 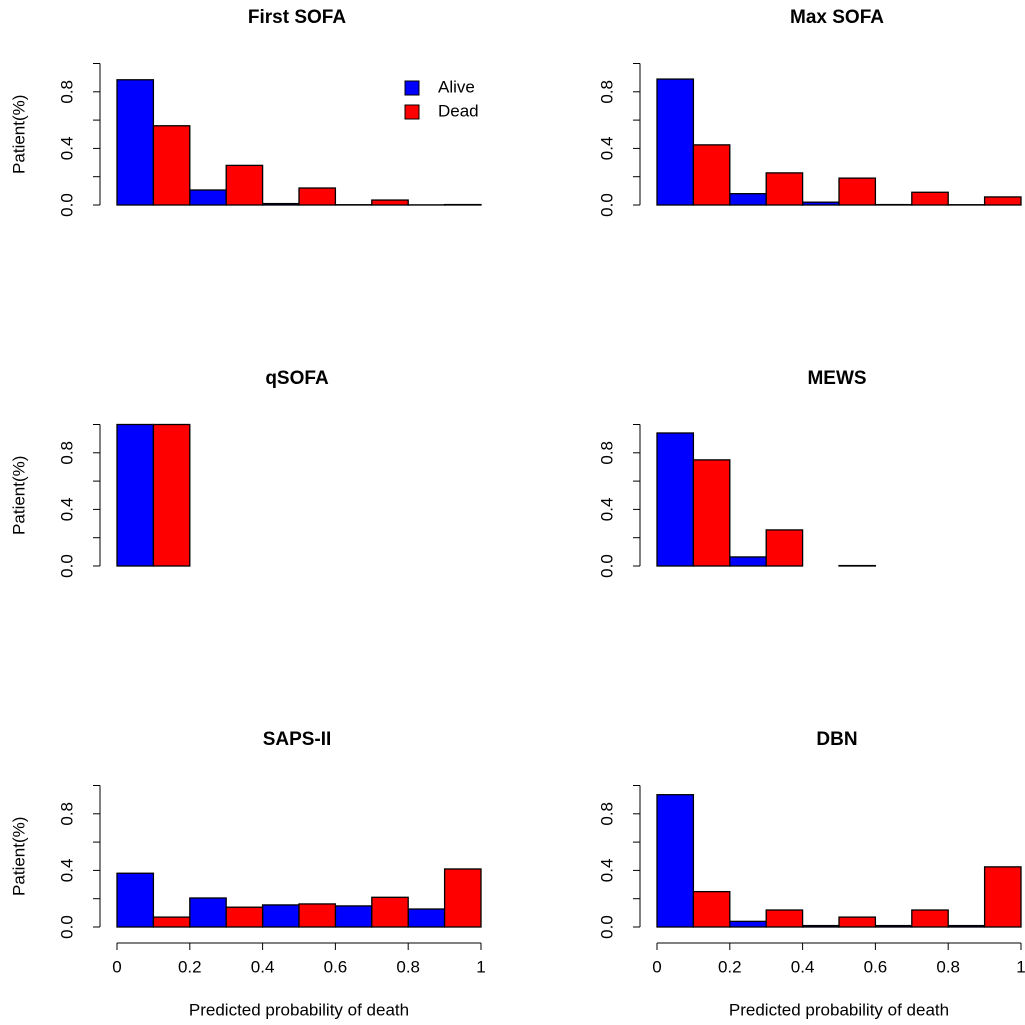 I want to click on panel-title: SAPS-II, so click(x=297, y=739).